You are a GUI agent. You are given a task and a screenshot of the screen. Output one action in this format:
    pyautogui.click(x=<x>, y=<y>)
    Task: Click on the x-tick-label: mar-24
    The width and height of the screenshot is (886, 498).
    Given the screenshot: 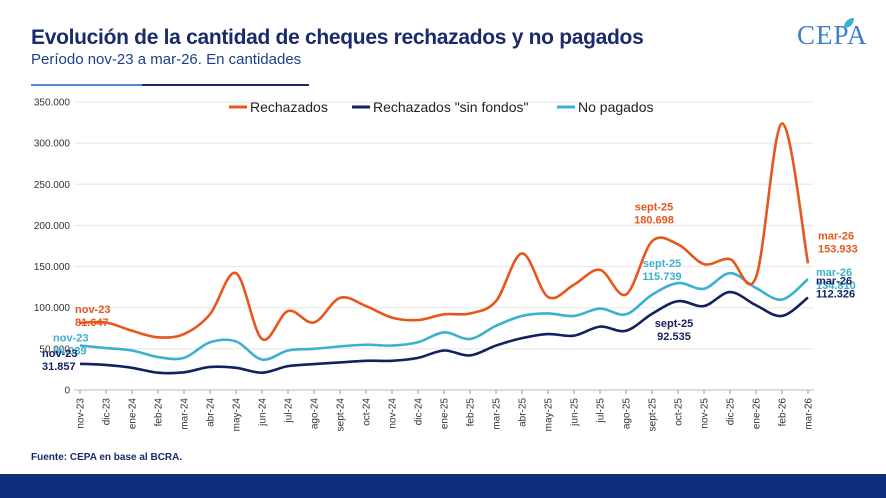 What is the action you would take?
    pyautogui.click(x=185, y=414)
    